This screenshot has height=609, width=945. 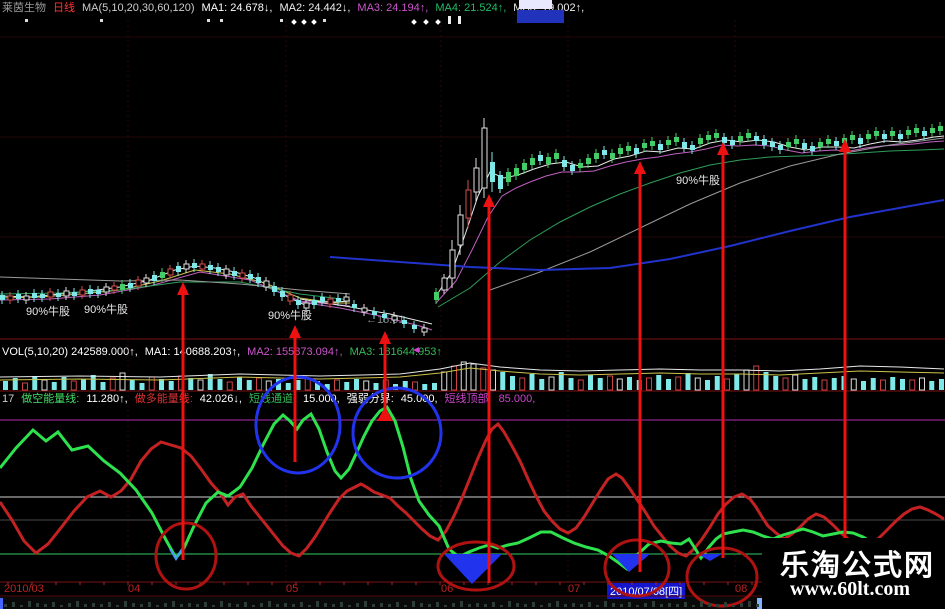 I want to click on watermark-site-name: 乐淘公式网, so click(x=858, y=565).